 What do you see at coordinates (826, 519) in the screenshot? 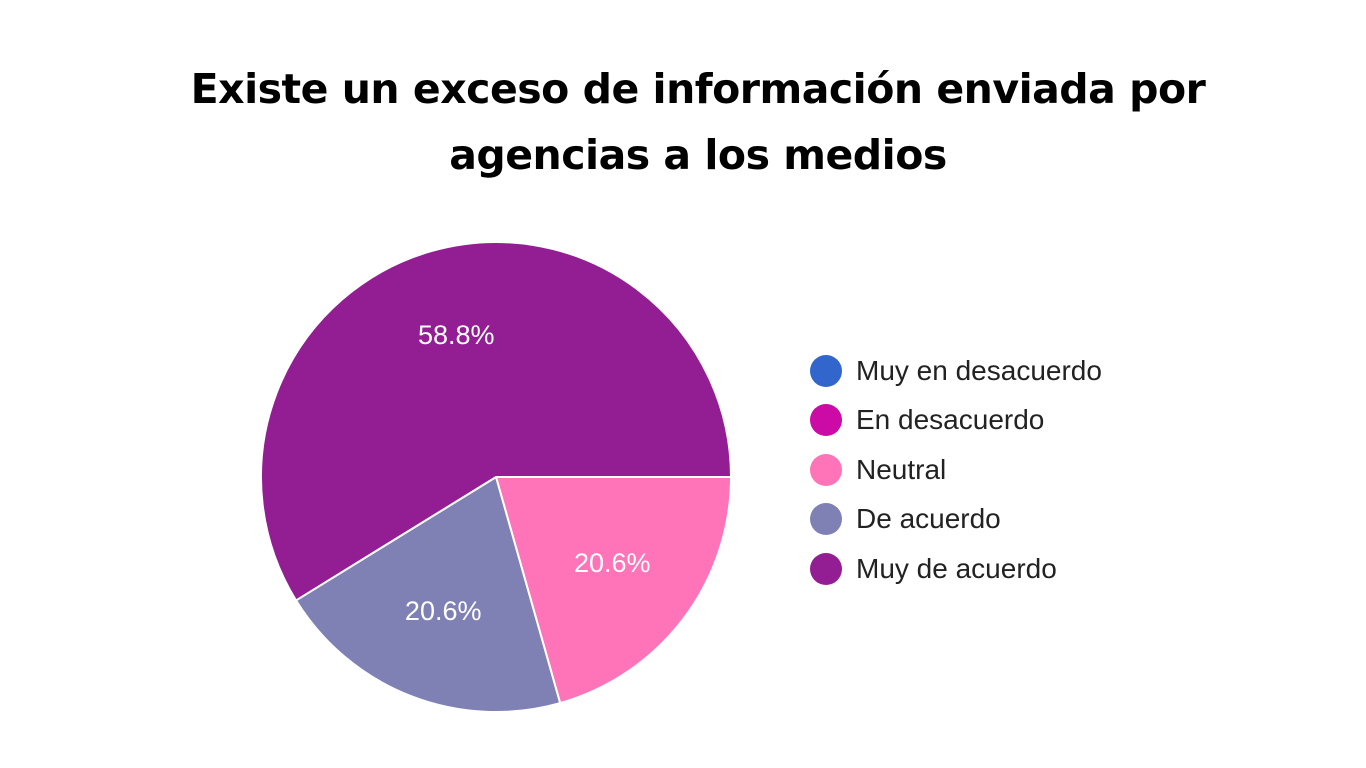
I see `legend-swatch-de-acuerdo` at bounding box center [826, 519].